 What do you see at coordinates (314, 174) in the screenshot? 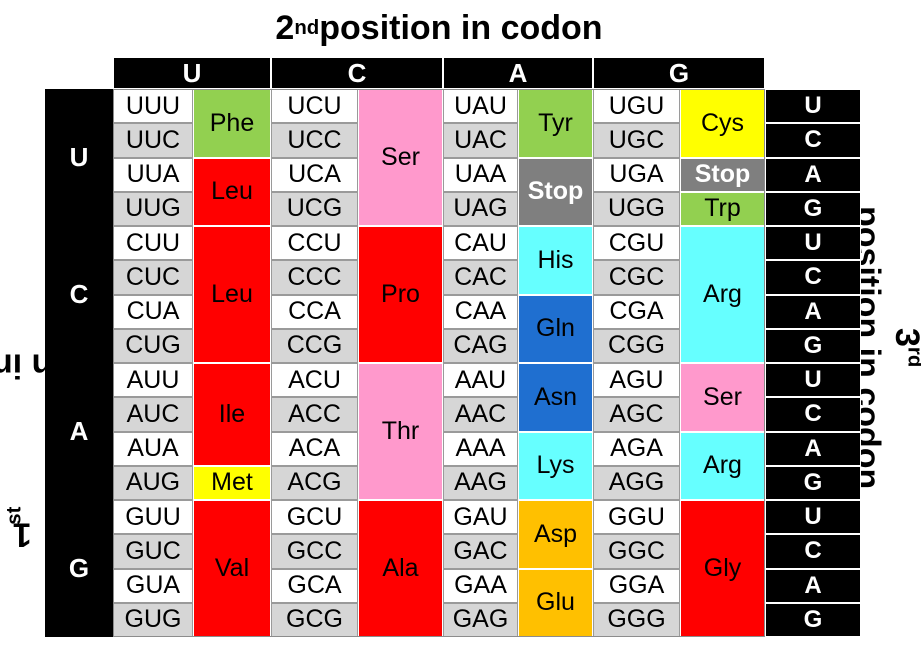
I see `codon-cell: UCA` at bounding box center [314, 174].